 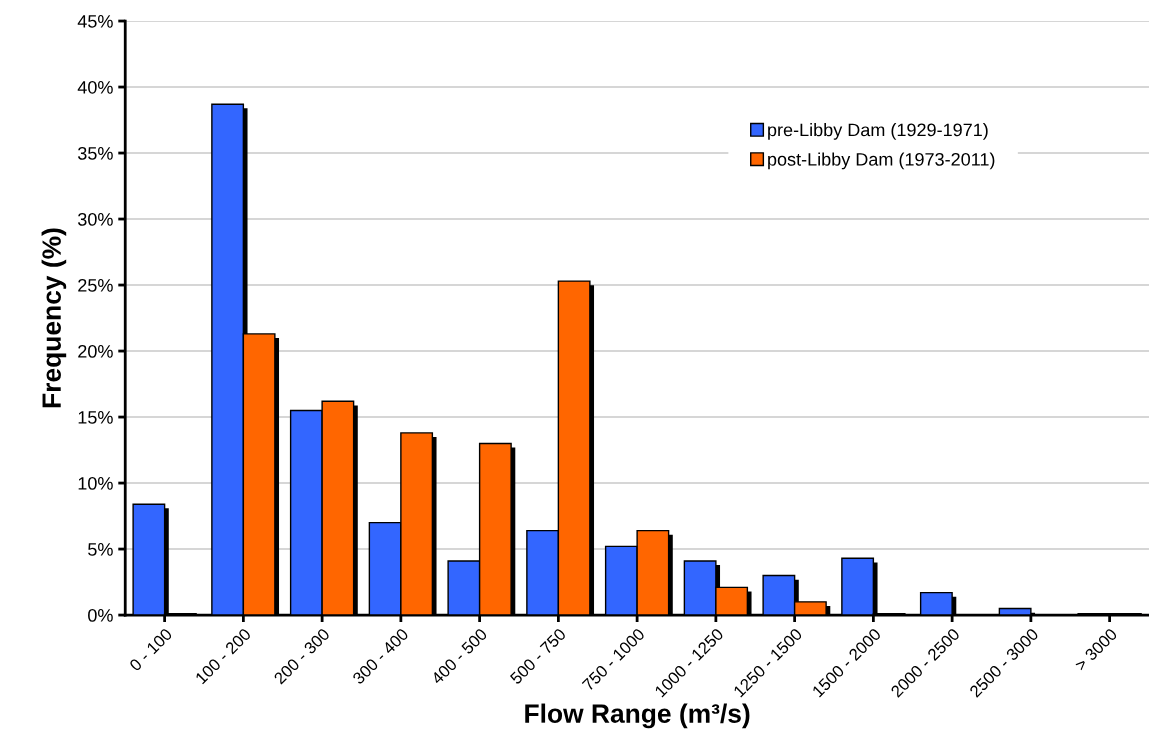 I want to click on x-tick-label: 500 - 750, so click(x=538, y=656).